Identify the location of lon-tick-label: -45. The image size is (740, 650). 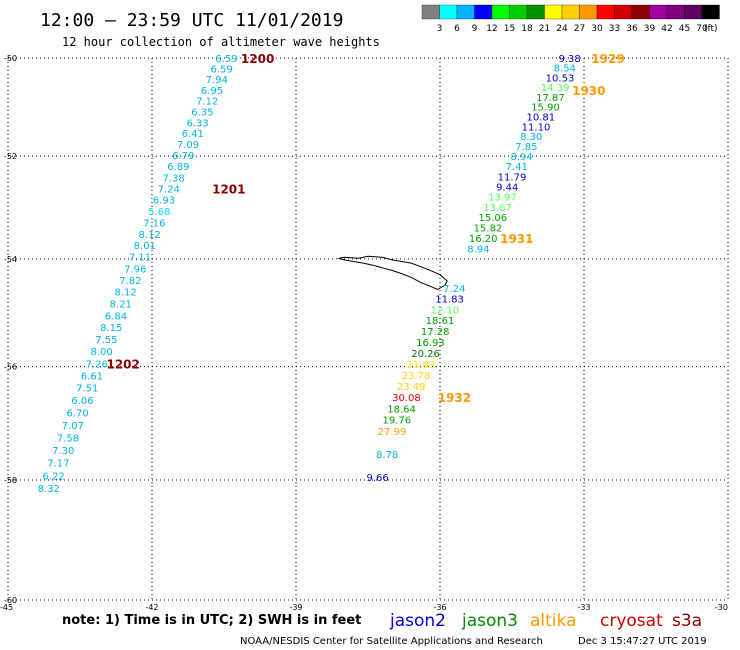
(6, 607).